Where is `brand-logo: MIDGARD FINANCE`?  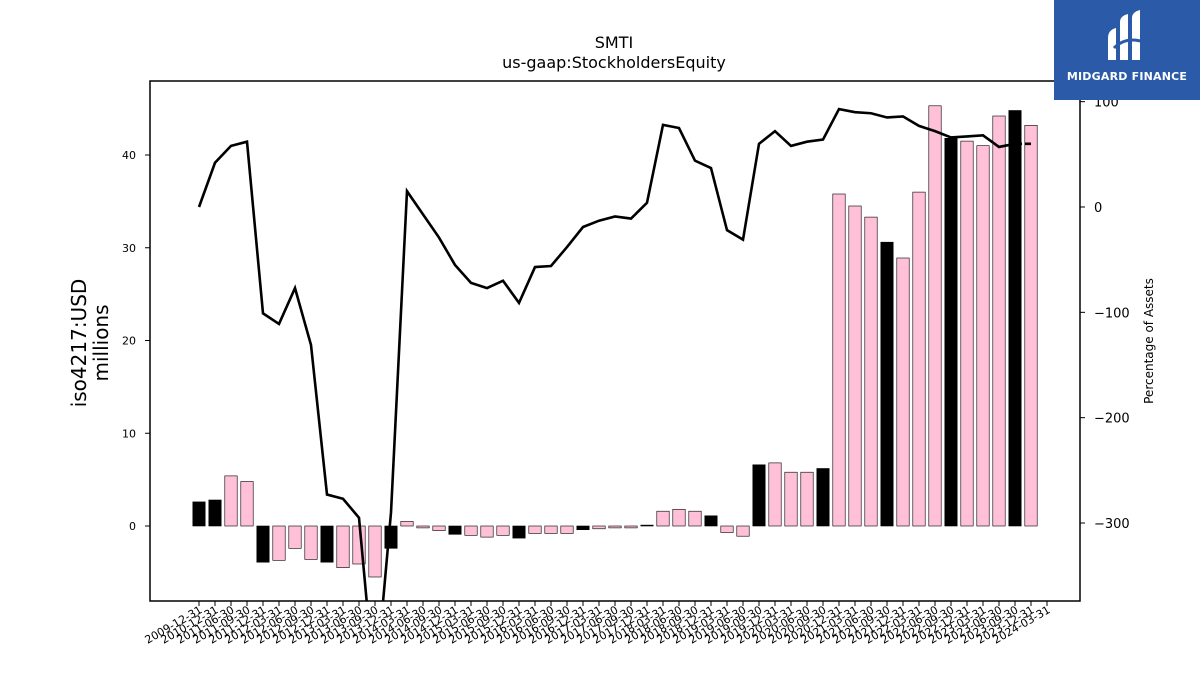 brand-logo: MIDGARD FINANCE is located at coordinates (1127, 50).